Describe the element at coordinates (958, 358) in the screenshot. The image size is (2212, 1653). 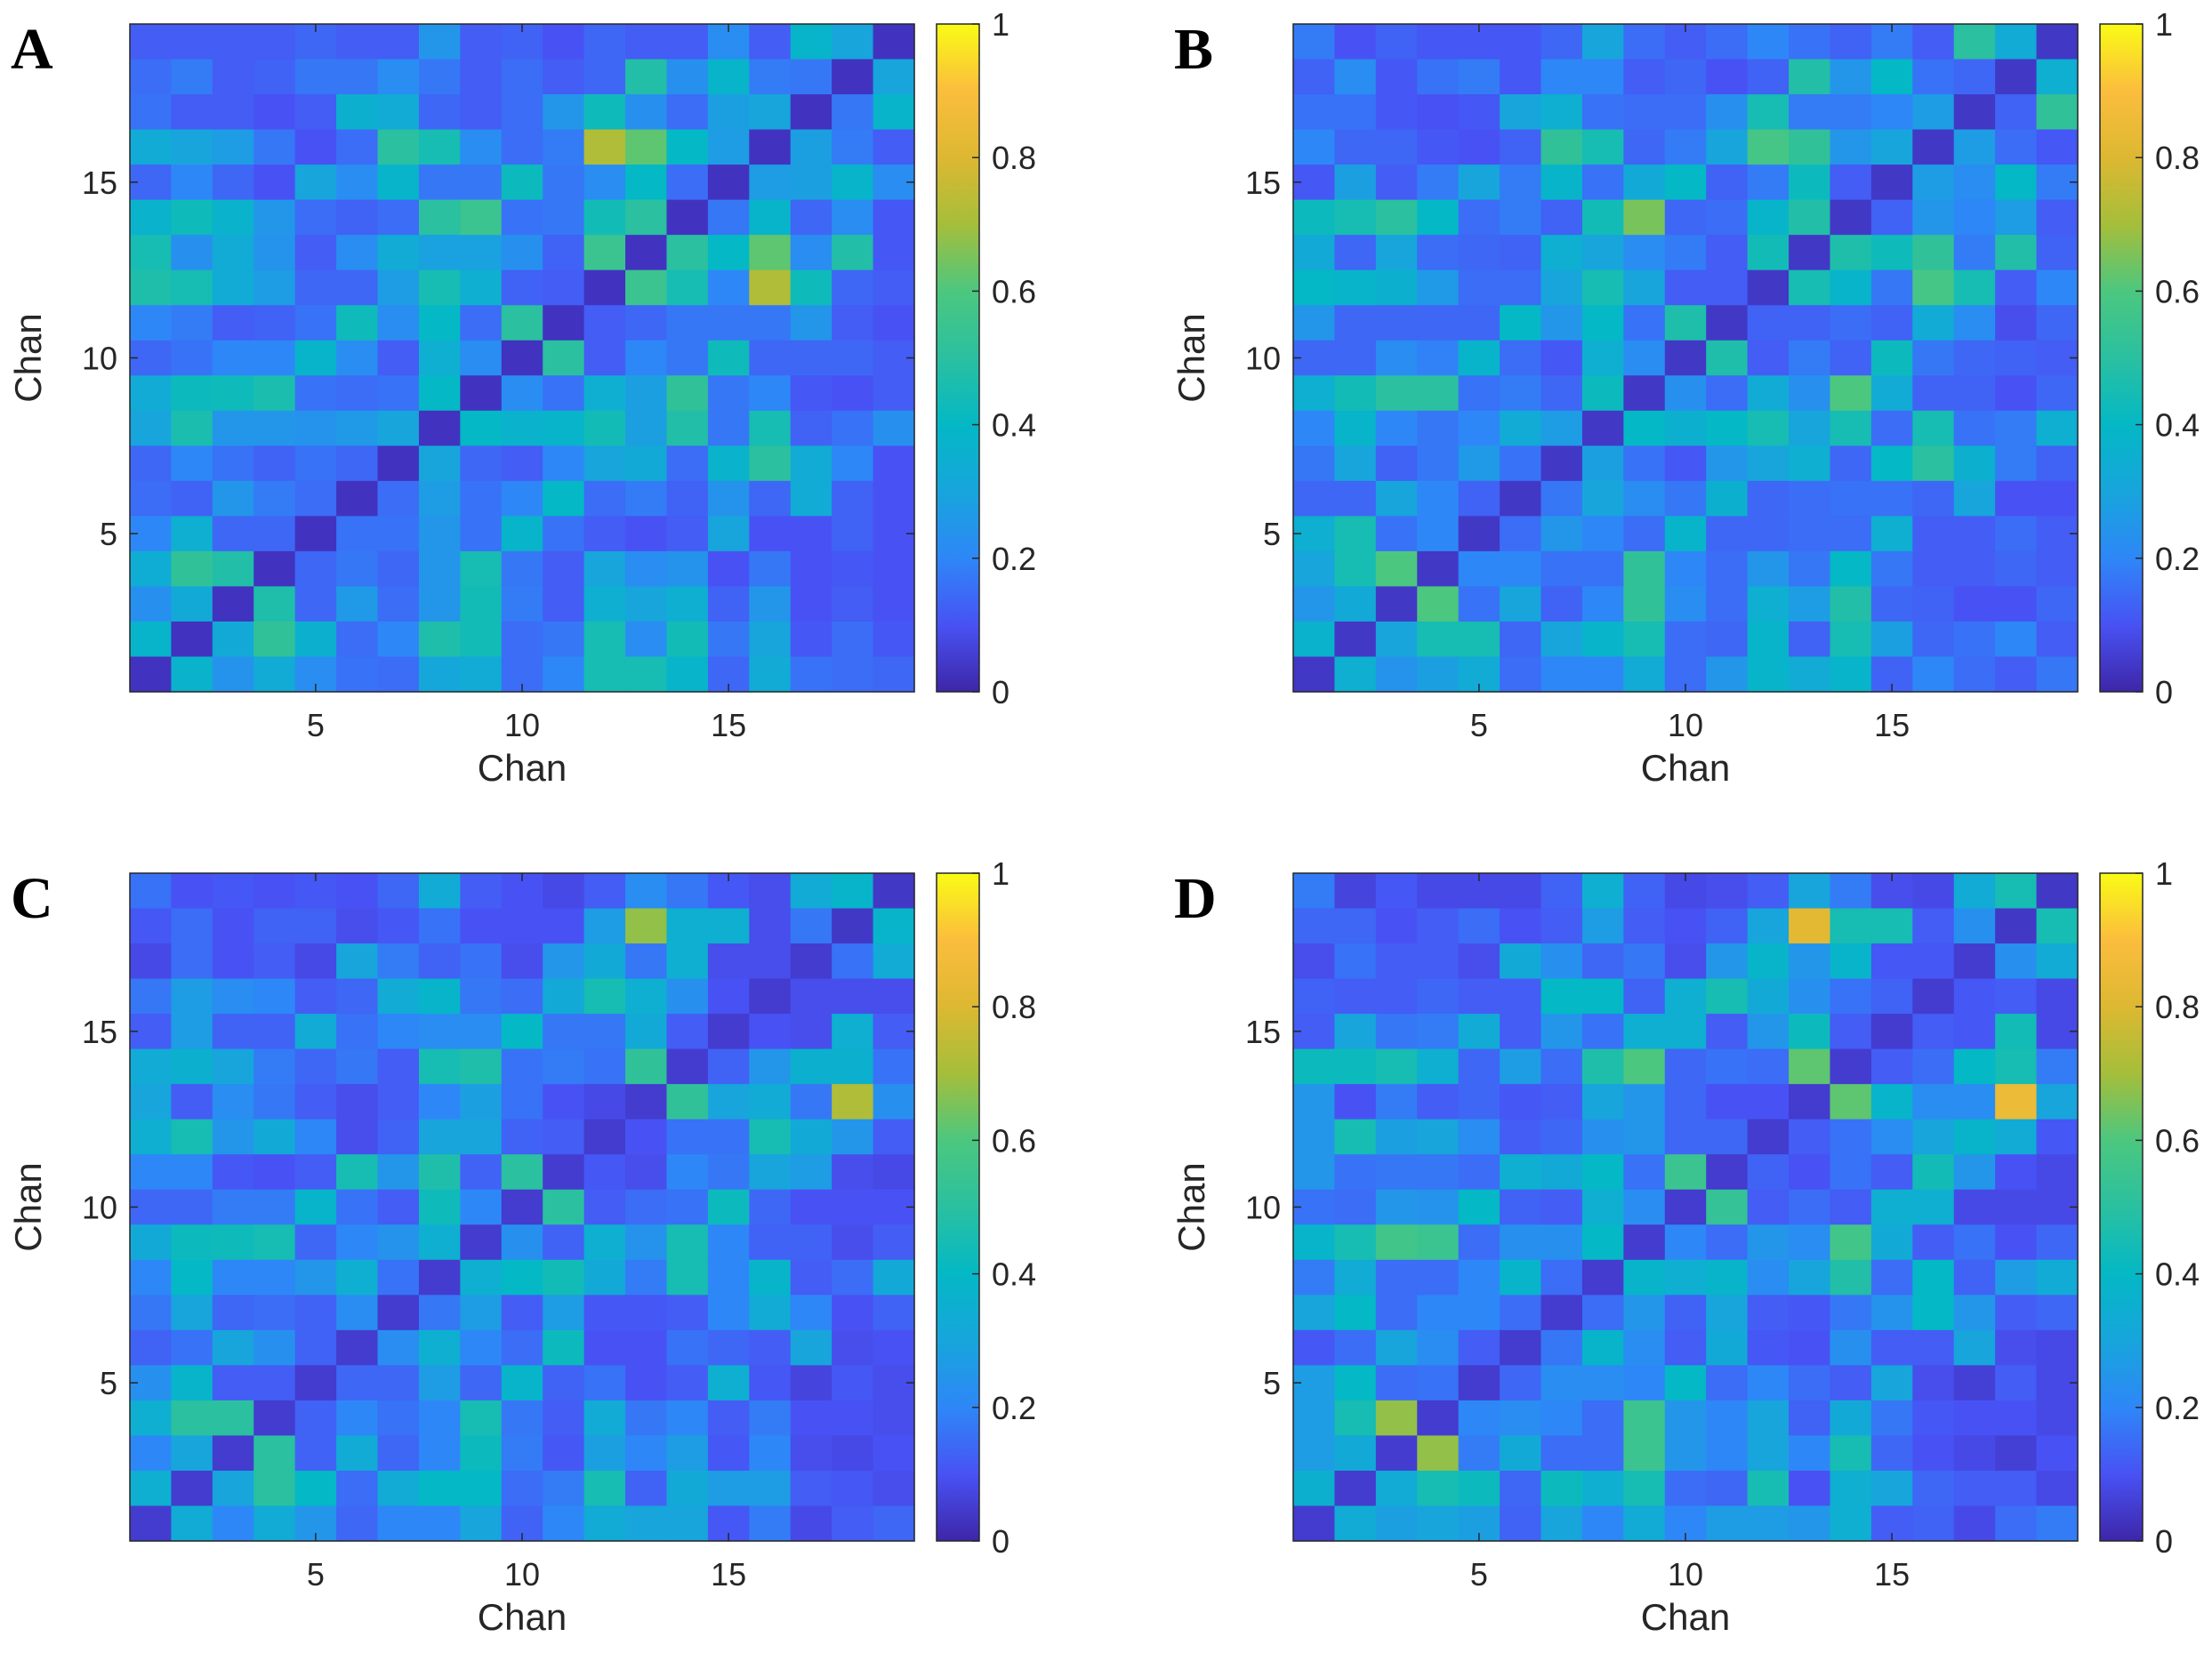
I see `colorbar` at that location.